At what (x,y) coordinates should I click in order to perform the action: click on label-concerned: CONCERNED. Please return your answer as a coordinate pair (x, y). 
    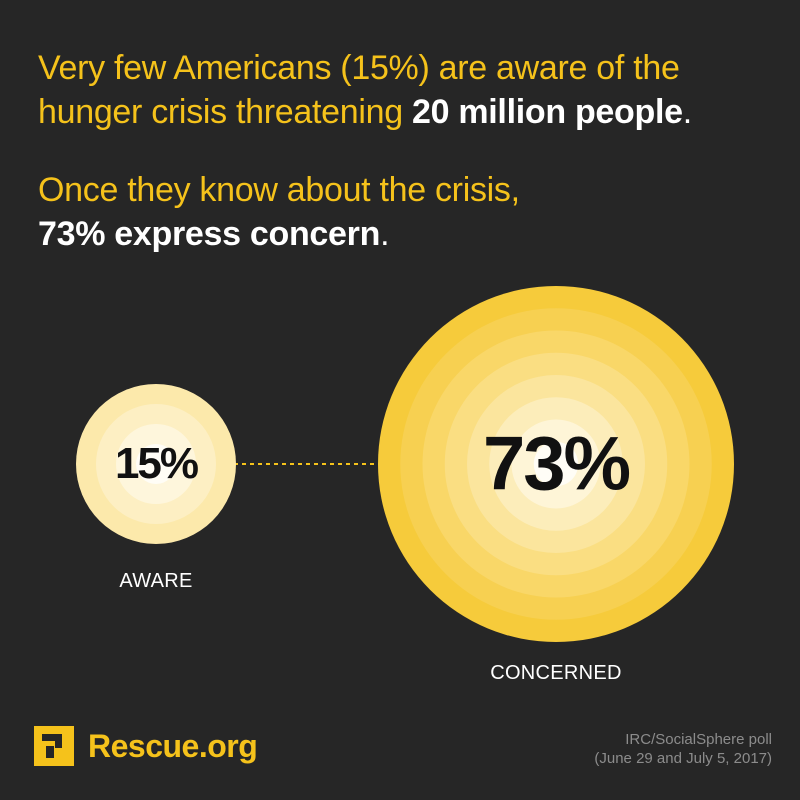
    Looking at the image, I should click on (556, 673).